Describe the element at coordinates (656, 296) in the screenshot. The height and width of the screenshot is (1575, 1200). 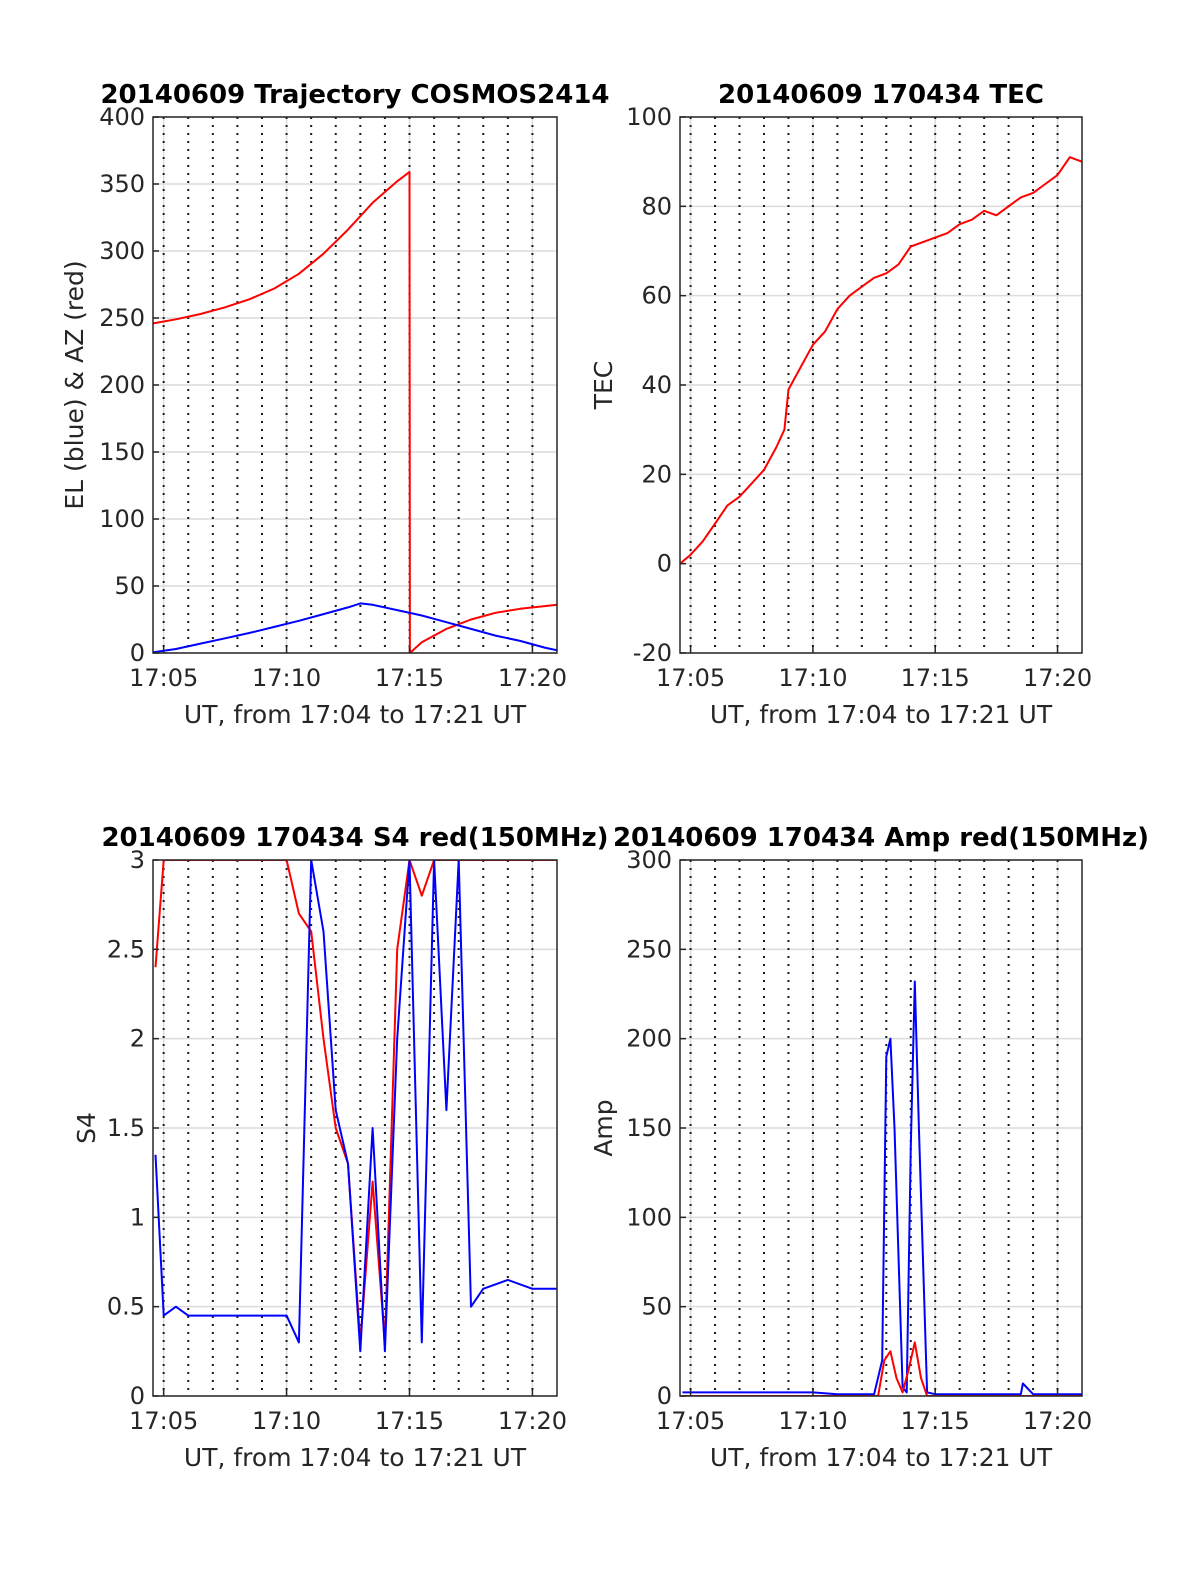
I see `y-tick-label: 60` at that location.